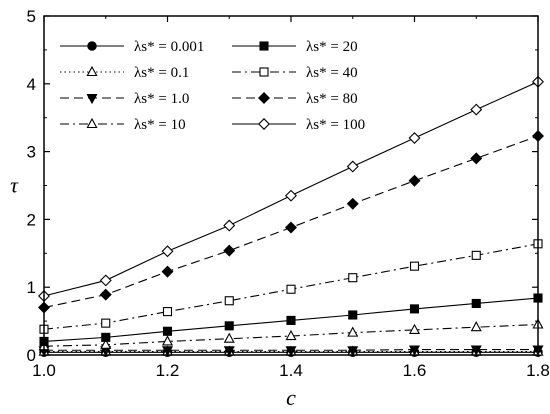  I want to click on x-tick-label: 1.0, so click(44, 370).